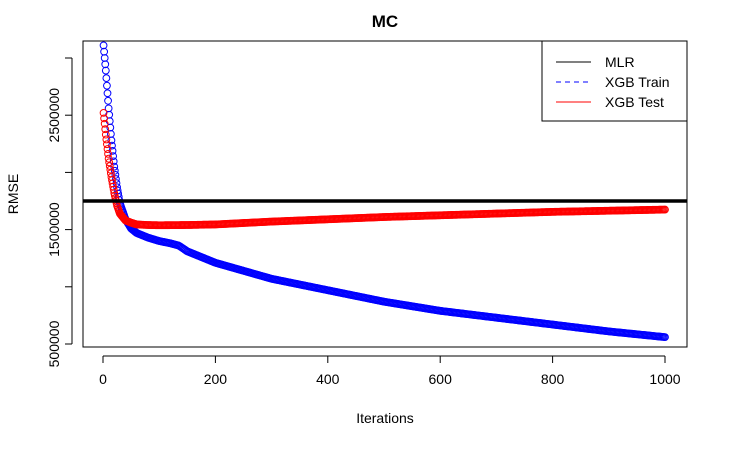 This screenshot has height=450, width=729. What do you see at coordinates (634, 102) in the screenshot?
I see `legend-label: XGB Test` at bounding box center [634, 102].